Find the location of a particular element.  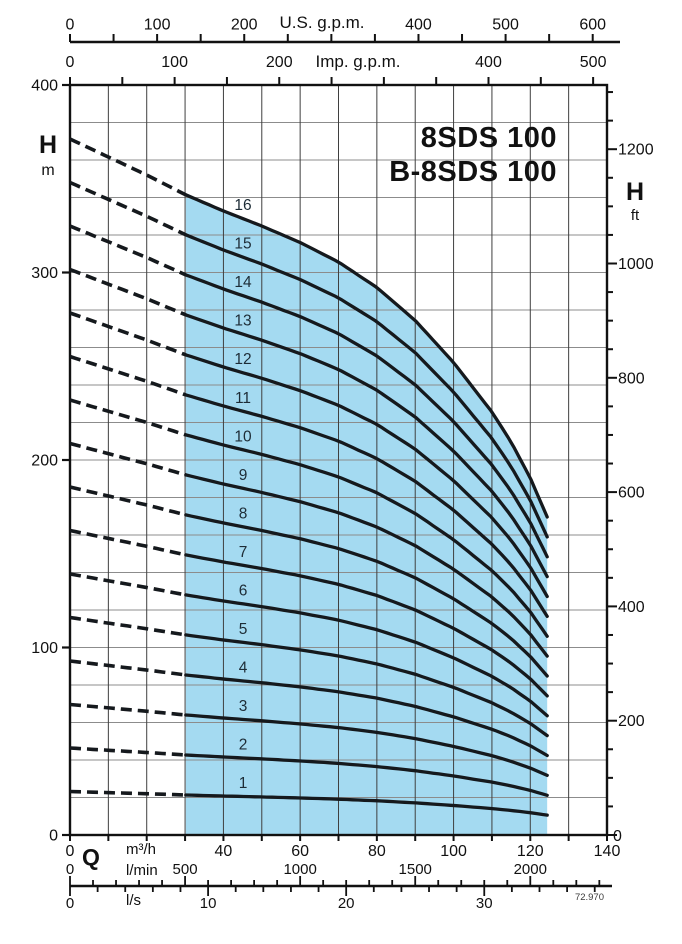

imp-gpm-tick-label: 400 is located at coordinates (488, 62).